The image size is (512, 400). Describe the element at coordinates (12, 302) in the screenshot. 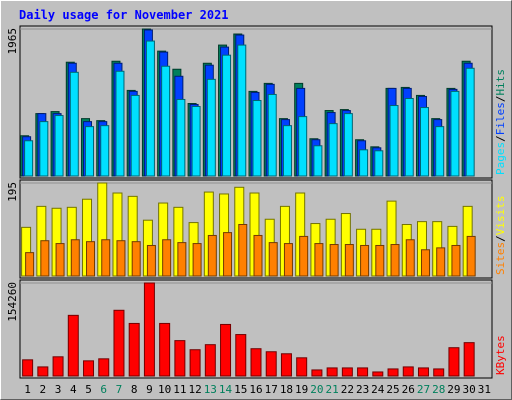

I see `y-tick-label: 154260` at that location.